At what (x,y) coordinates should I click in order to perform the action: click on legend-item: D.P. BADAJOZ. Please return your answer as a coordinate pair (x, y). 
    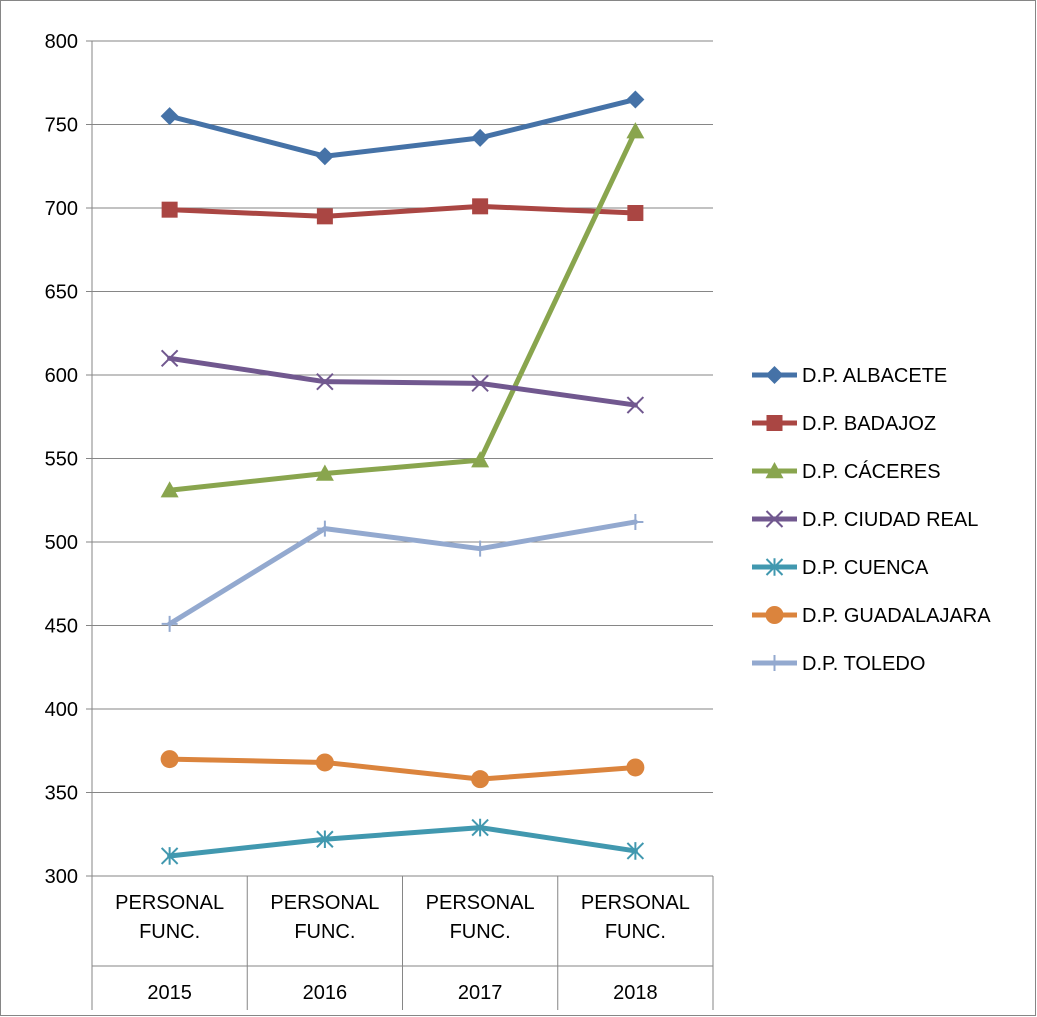
    Looking at the image, I should click on (844, 424).